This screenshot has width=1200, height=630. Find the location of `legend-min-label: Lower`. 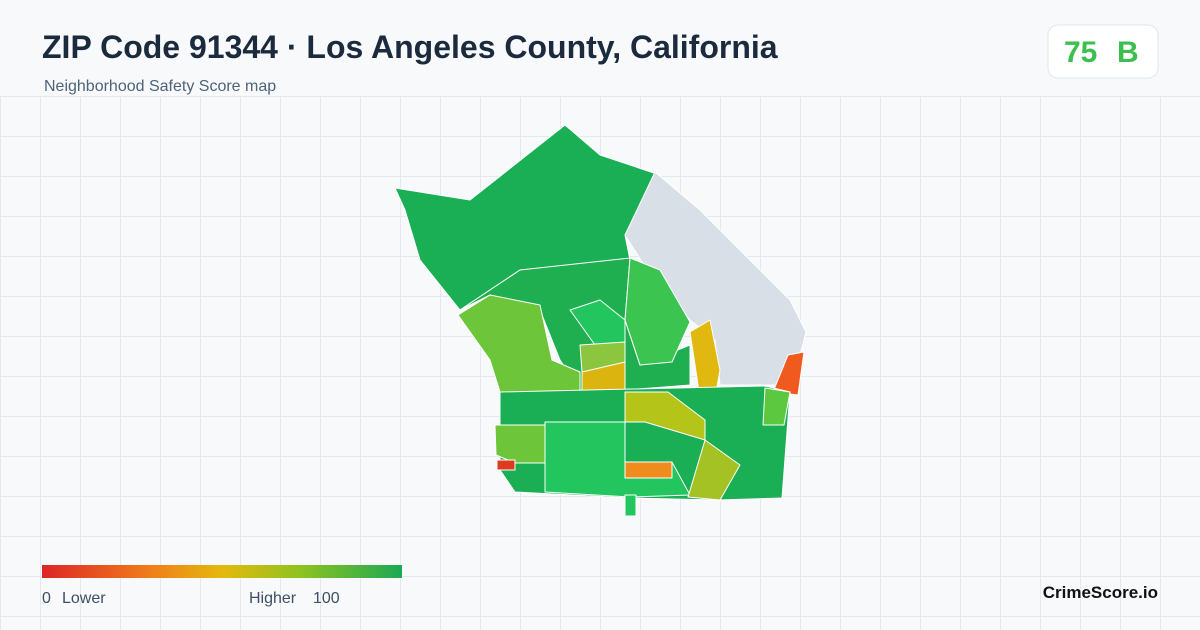

legend-min-label: Lower is located at coordinates (84, 598).